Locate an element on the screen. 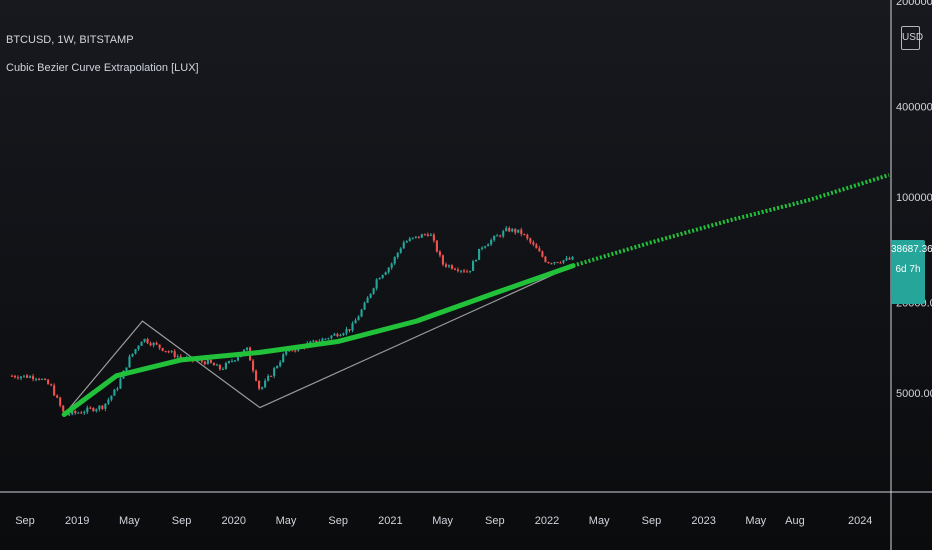 This screenshot has width=932, height=550. currency-unit-button: USD is located at coordinates (912, 38).